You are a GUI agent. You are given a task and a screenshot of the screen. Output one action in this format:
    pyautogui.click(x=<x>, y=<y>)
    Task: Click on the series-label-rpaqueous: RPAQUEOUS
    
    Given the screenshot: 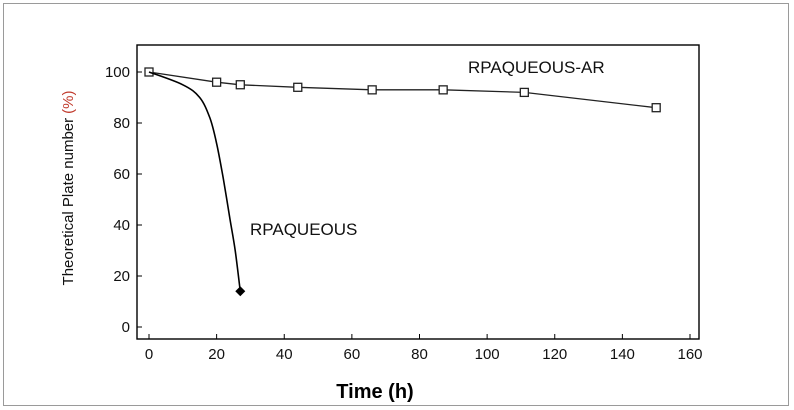 What is the action you would take?
    pyautogui.click(x=303, y=229)
    